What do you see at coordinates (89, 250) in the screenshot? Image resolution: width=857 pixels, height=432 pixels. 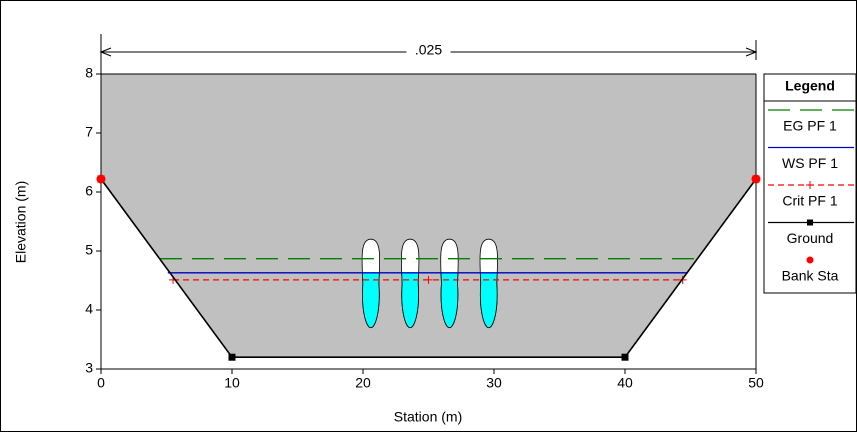 I see `y-tick-label: 5` at bounding box center [89, 250].